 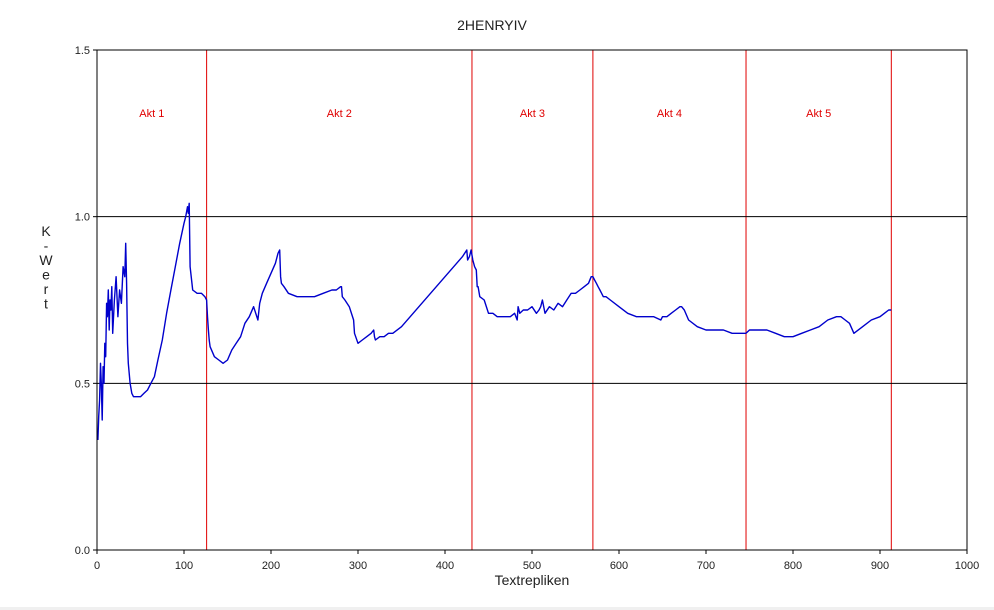 What do you see at coordinates (46, 231) in the screenshot?
I see `y-axis-label-char: K` at bounding box center [46, 231].